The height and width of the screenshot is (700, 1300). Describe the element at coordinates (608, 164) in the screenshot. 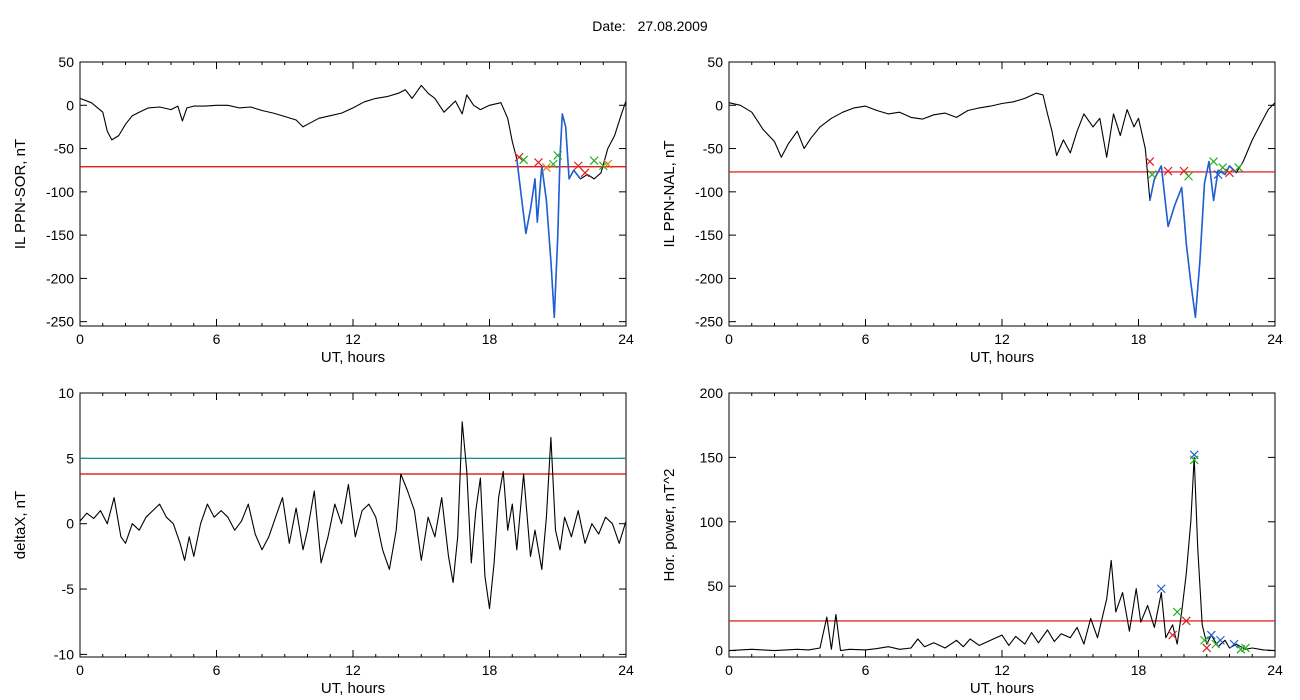

I see `event-marker-orange` at that location.